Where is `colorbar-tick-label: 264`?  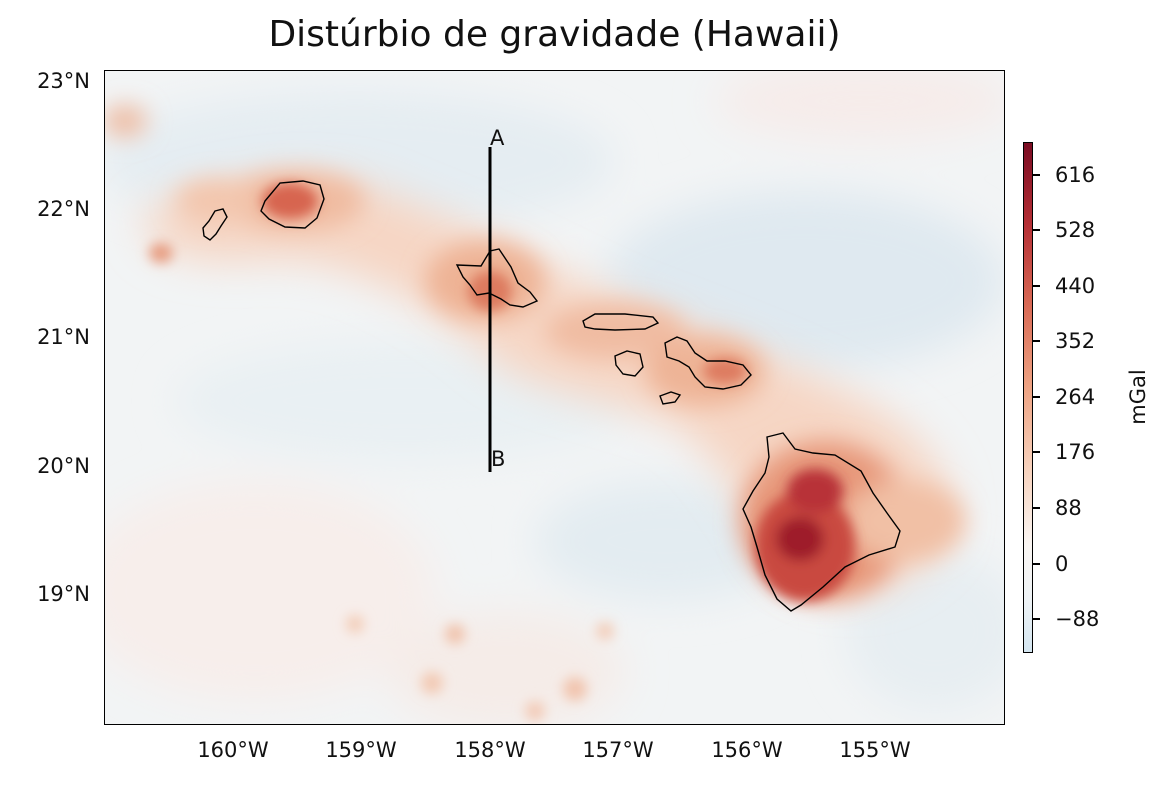
colorbar-tick-label: 264 is located at coordinates (1075, 397).